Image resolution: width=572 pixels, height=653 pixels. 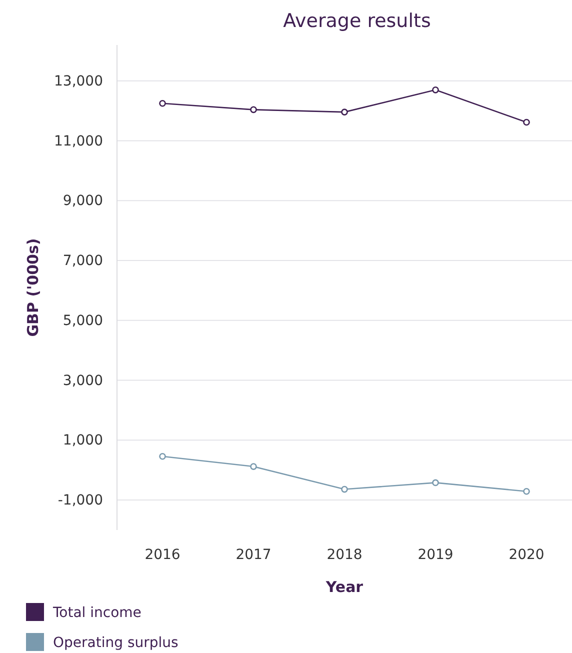 What do you see at coordinates (97, 613) in the screenshot?
I see `legend-label: Total income` at bounding box center [97, 613].